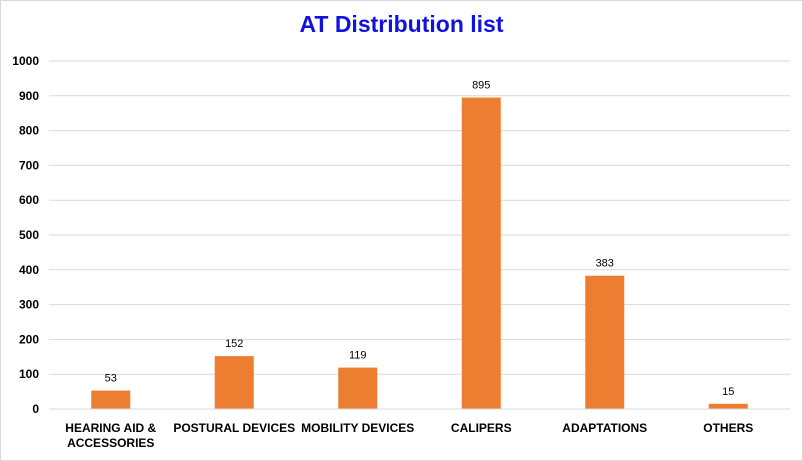  I want to click on y-tick-label: 0, so click(35, 409).